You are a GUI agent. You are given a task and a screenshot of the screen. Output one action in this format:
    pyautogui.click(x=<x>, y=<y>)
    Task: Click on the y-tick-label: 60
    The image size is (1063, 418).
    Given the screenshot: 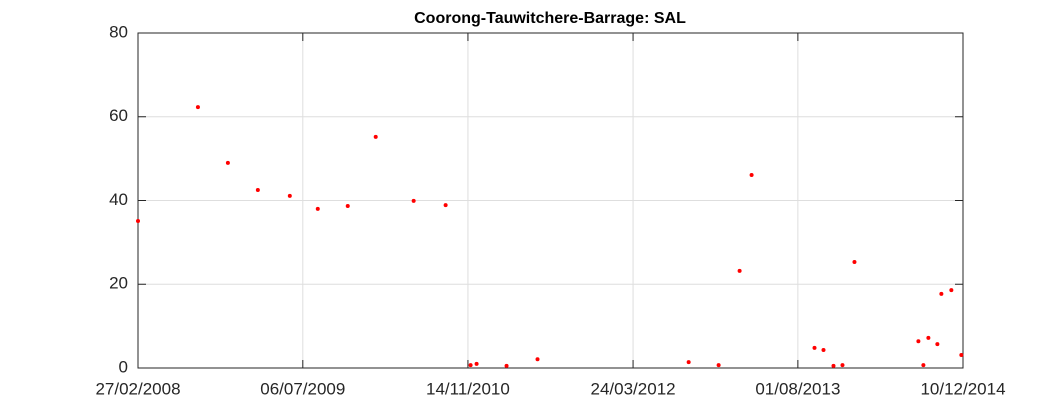 What is the action you would take?
    pyautogui.click(x=118, y=115)
    